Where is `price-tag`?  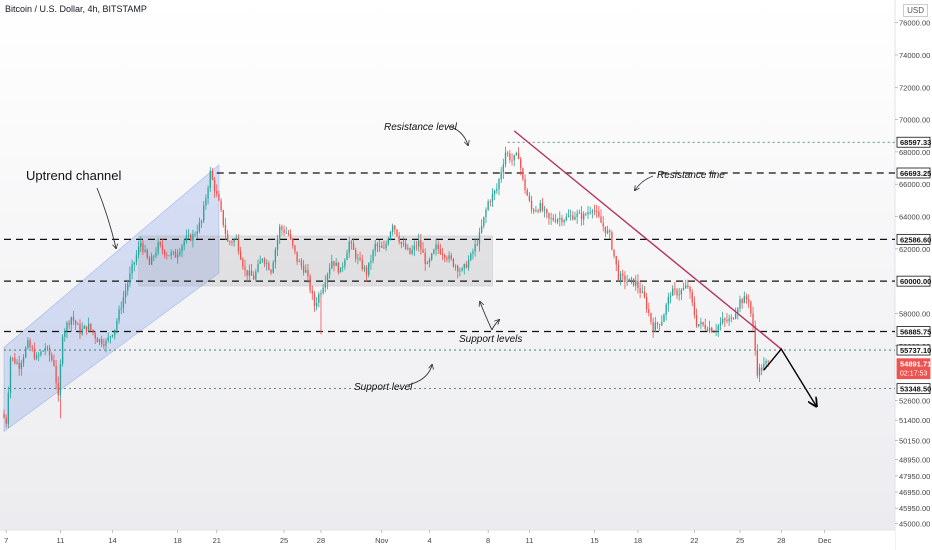 price-tag is located at coordinates (913, 281).